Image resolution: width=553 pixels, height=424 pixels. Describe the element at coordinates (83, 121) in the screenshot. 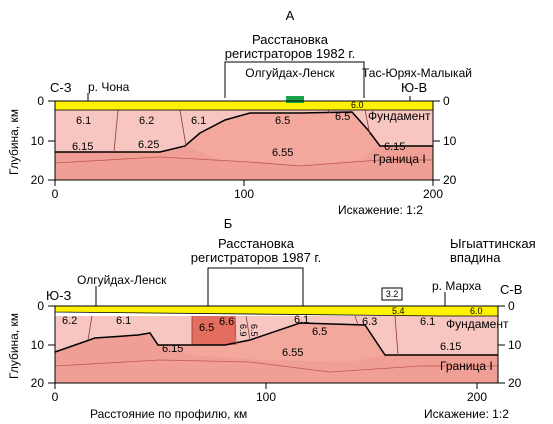

I see `panel-a-v61a: 6.1` at that location.